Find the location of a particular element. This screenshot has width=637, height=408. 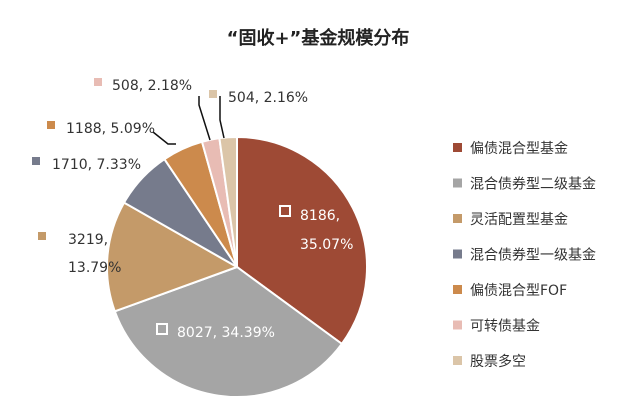

legend-entry: 偏债混合型基金 is located at coordinates (519, 148).